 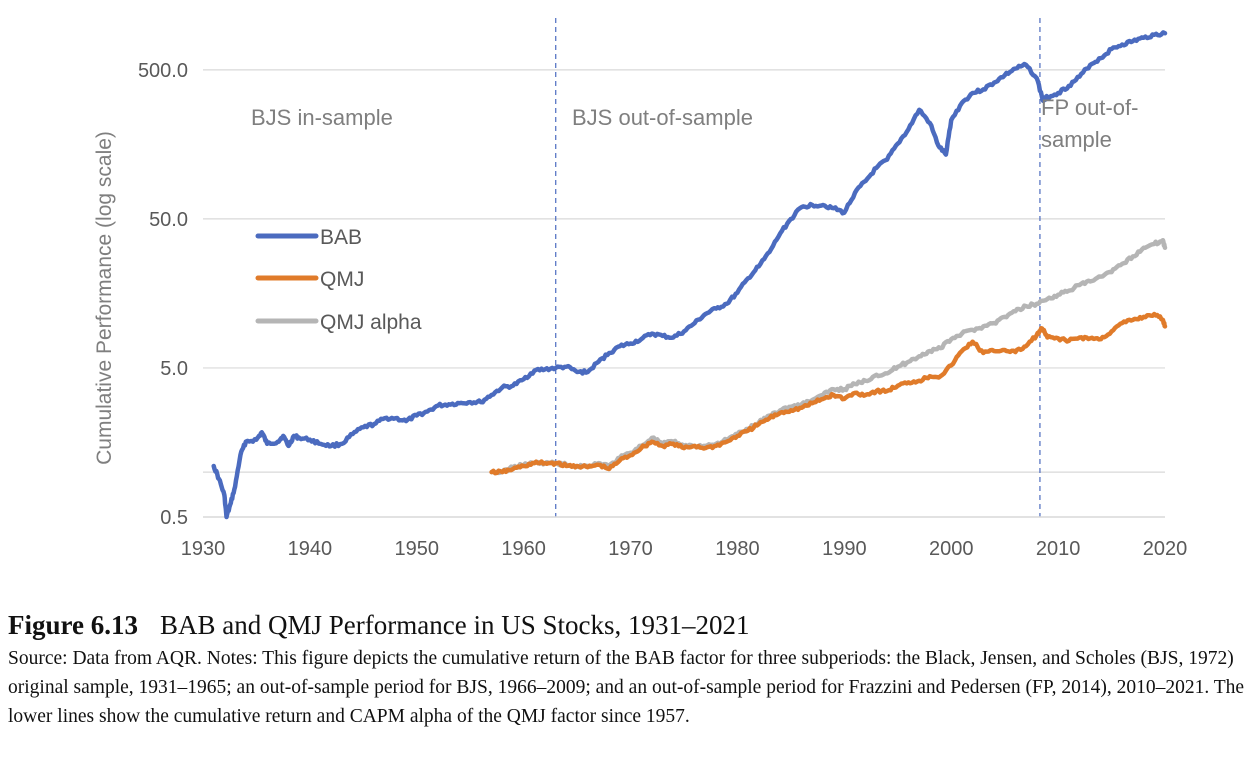 What do you see at coordinates (1089, 107) in the screenshot?
I see `period-label: FP out-of-` at bounding box center [1089, 107].